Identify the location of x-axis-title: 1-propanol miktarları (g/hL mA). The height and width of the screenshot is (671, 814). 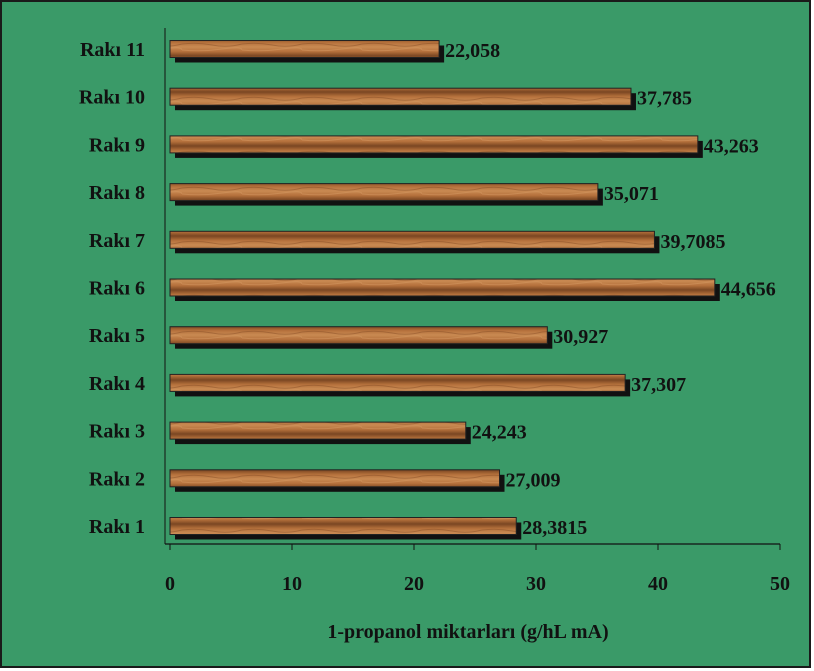
(467, 632).